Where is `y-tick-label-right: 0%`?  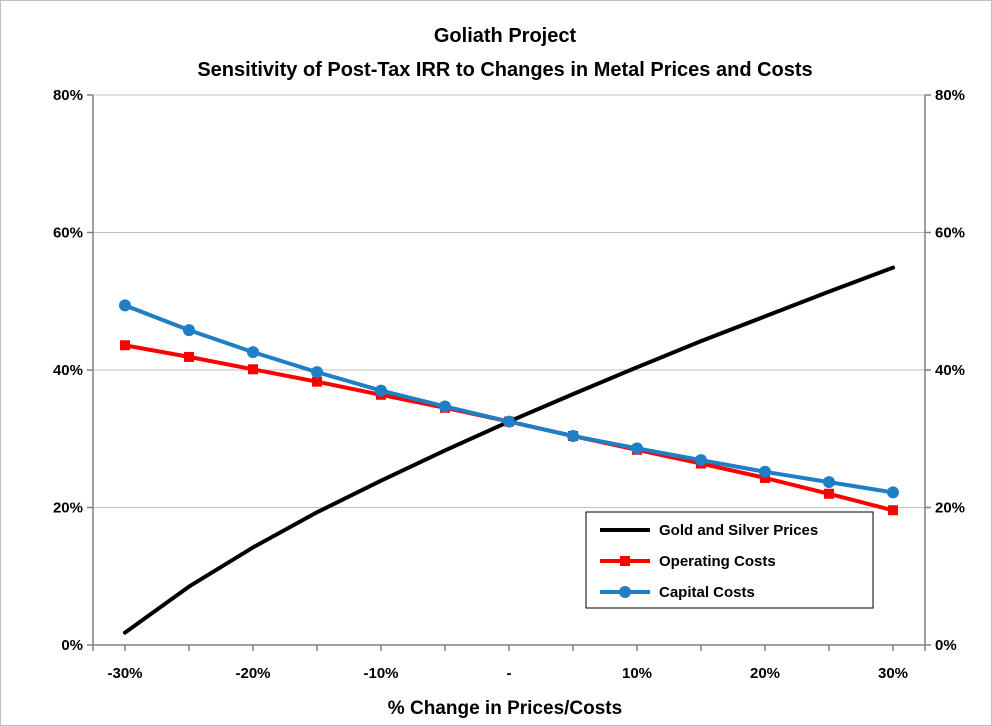 y-tick-label-right: 0% is located at coordinates (946, 645).